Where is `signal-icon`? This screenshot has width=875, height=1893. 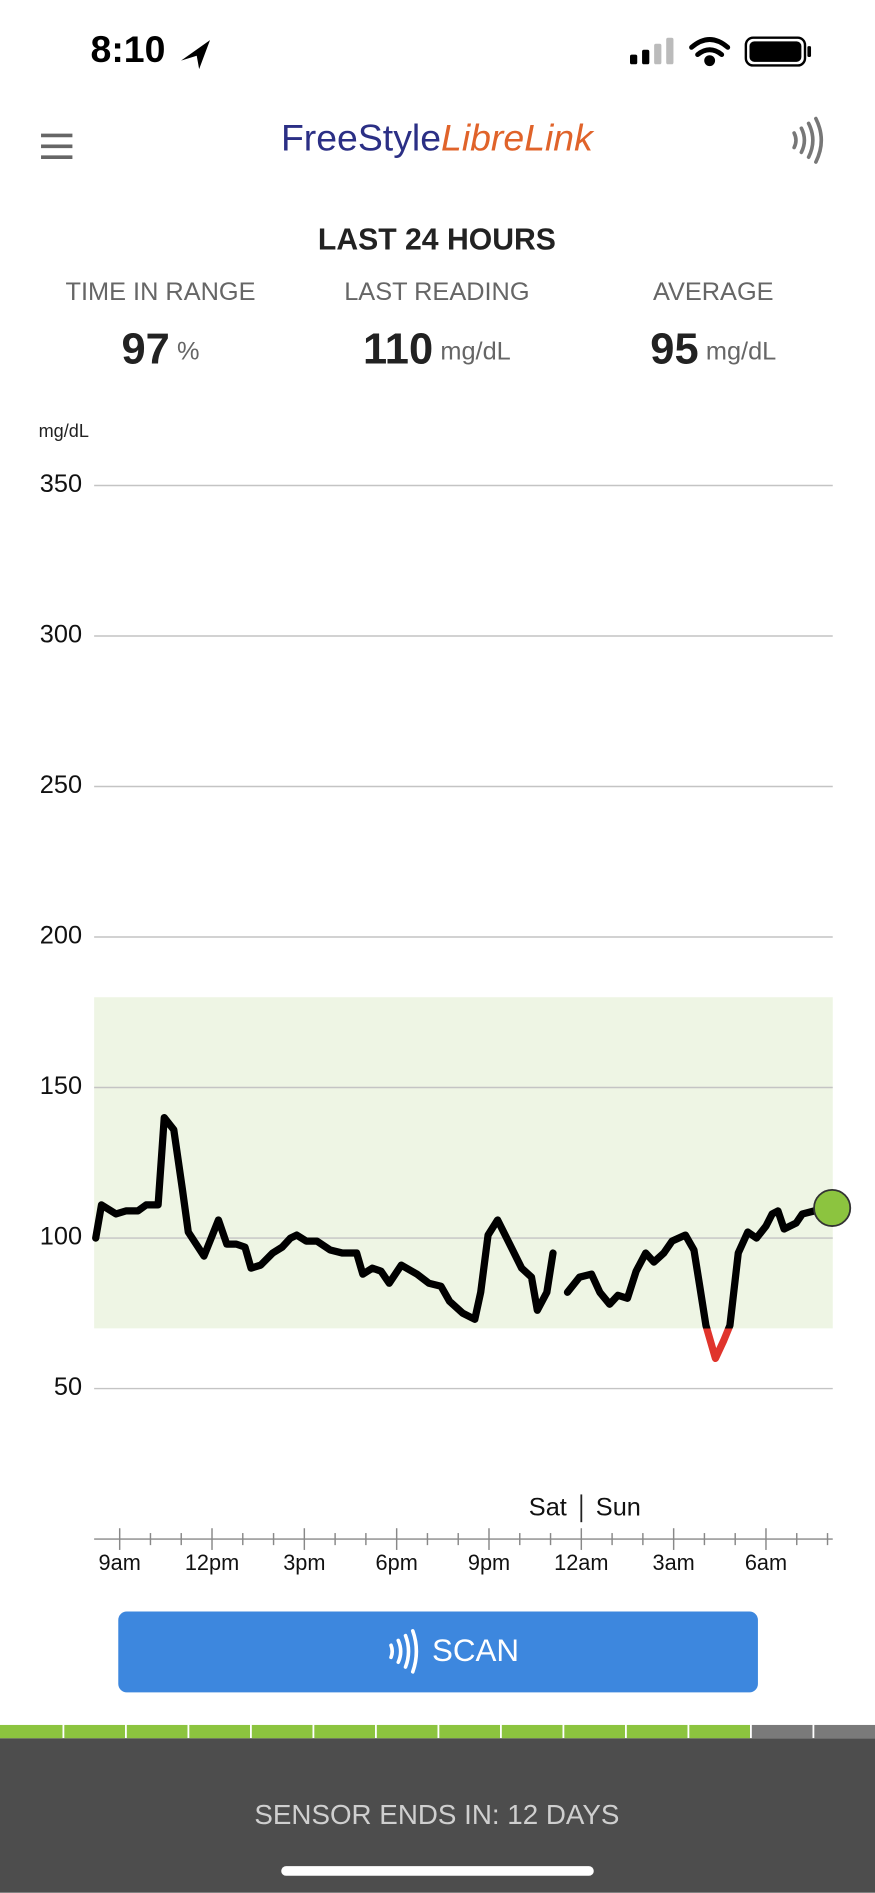
signal-icon is located at coordinates (652, 51).